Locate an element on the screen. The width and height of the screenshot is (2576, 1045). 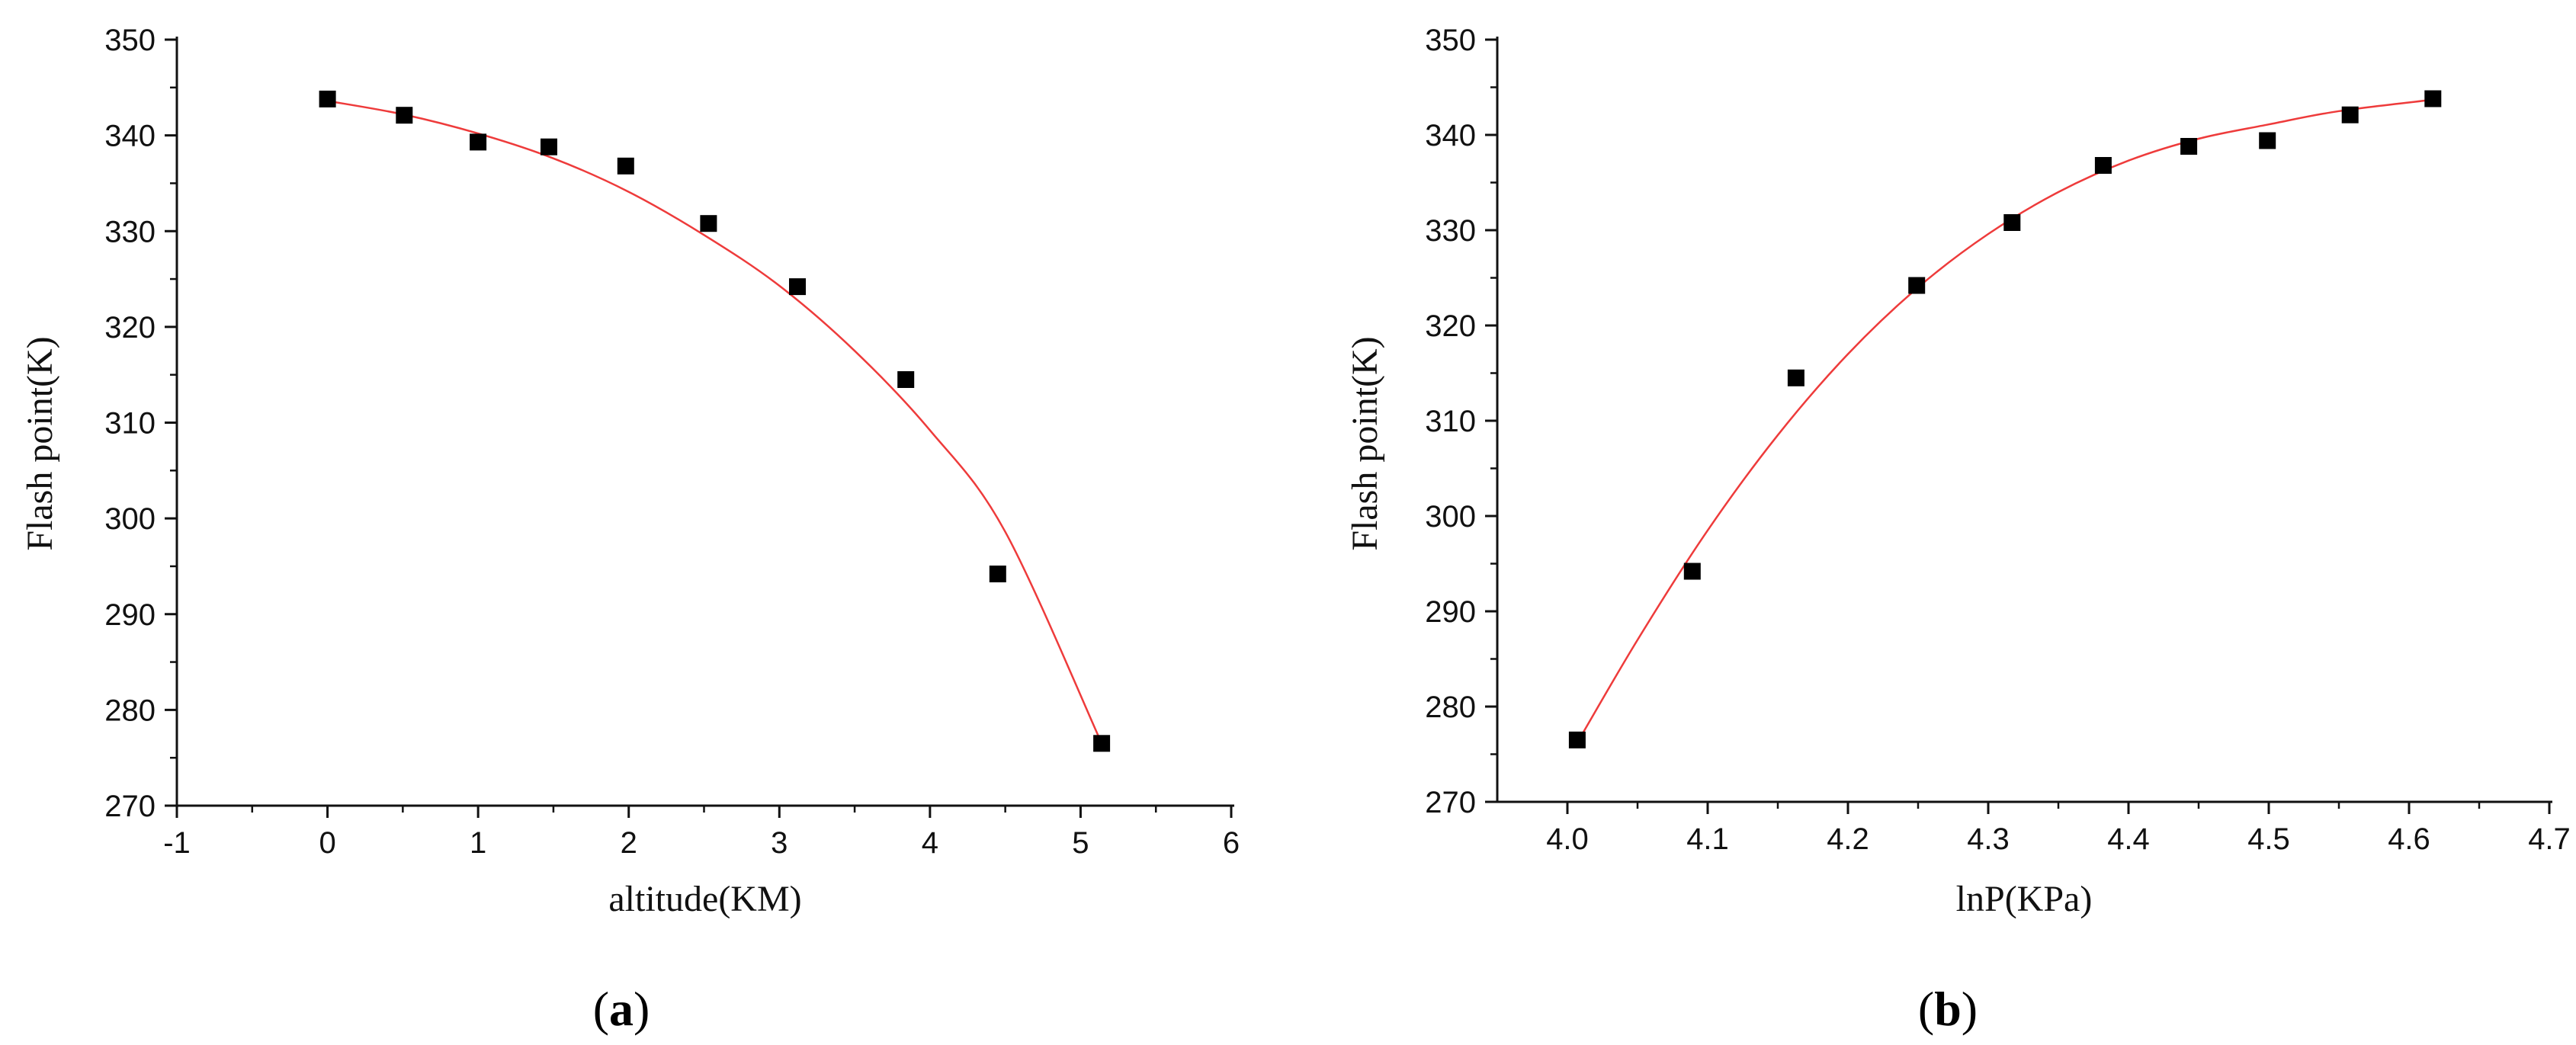
x-tick-label-b: 4.3 is located at coordinates (1988, 839).